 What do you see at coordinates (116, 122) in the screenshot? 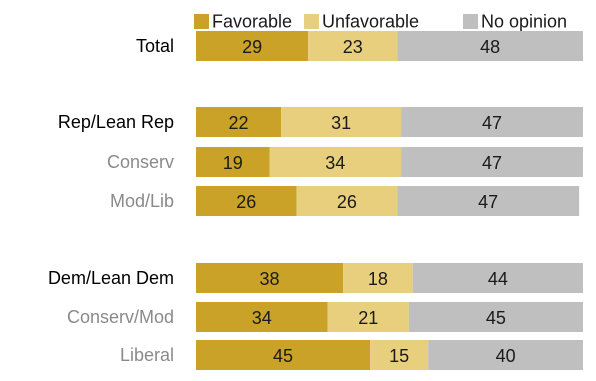
I see `category-label: Rep/Lean Rep` at bounding box center [116, 122].